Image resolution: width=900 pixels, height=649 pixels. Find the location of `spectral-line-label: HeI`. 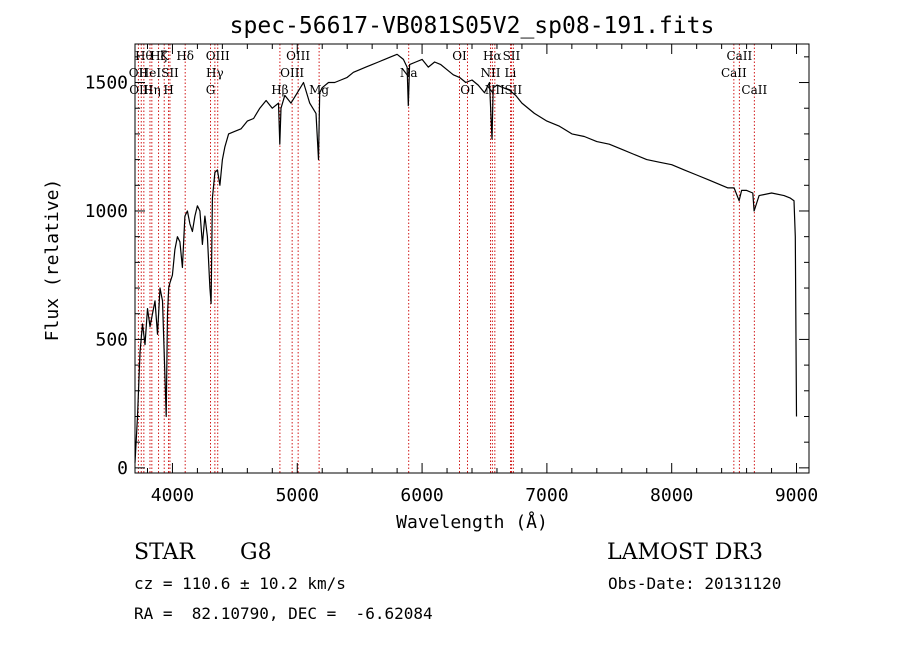

spectral-line-label: HeI is located at coordinates (150, 73).